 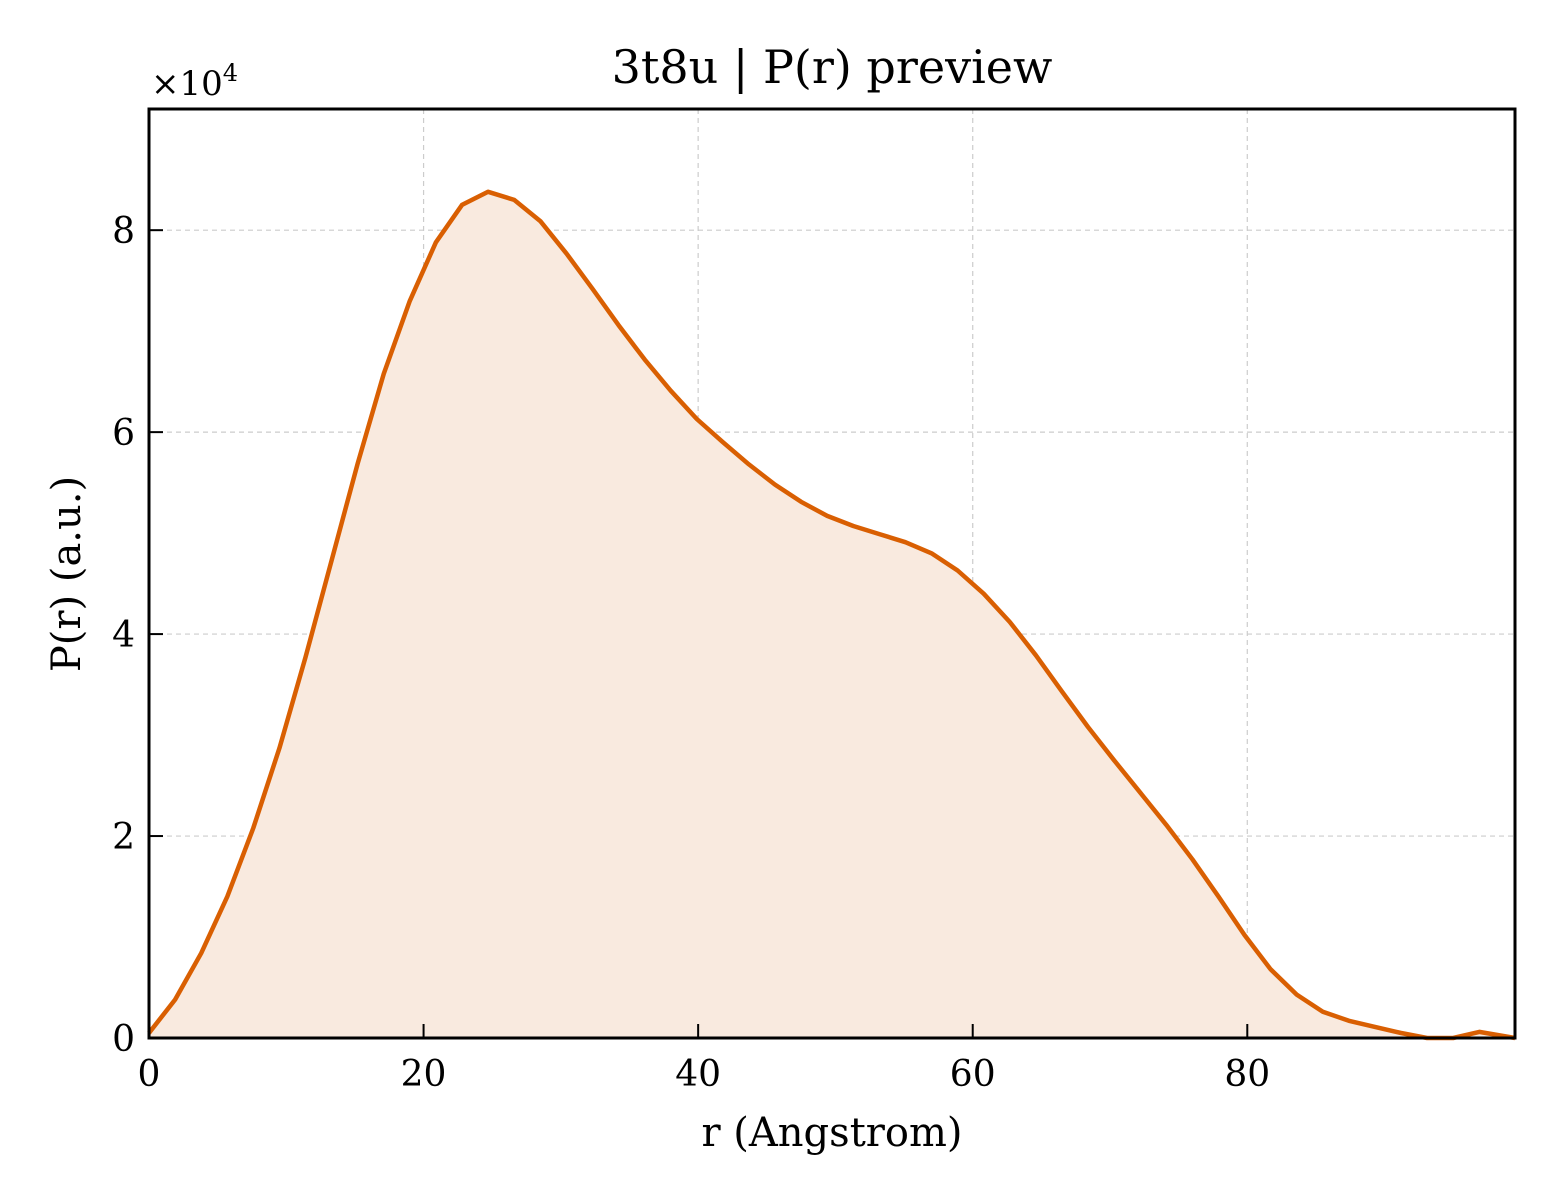 I want to click on y-tick-label-6: 6, so click(x=123, y=433).